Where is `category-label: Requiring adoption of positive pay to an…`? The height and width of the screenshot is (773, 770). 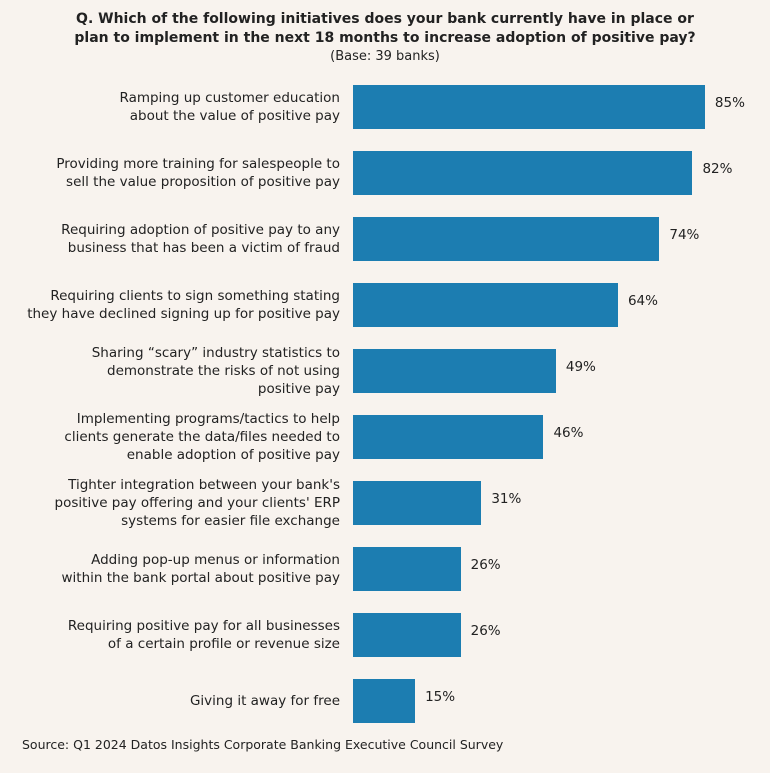 category-label: Requiring adoption of positive pay to an… is located at coordinates (200, 239).